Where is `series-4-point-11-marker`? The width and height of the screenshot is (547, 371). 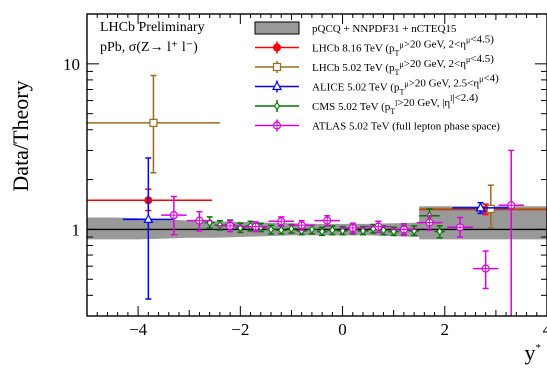
series-4-point-11-marker is located at coordinates (460, 227).